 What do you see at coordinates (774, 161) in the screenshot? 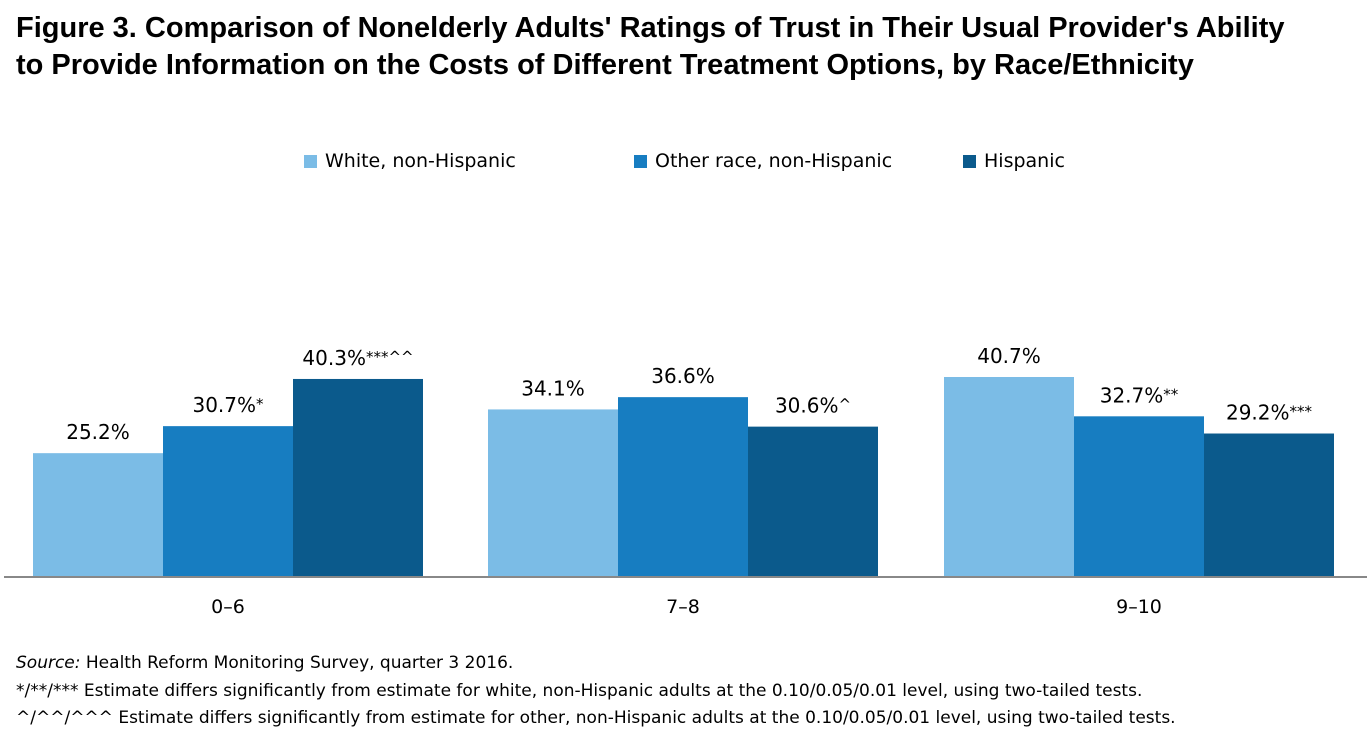
I see `legend-label: Other race, non-Hispanic` at bounding box center [774, 161].